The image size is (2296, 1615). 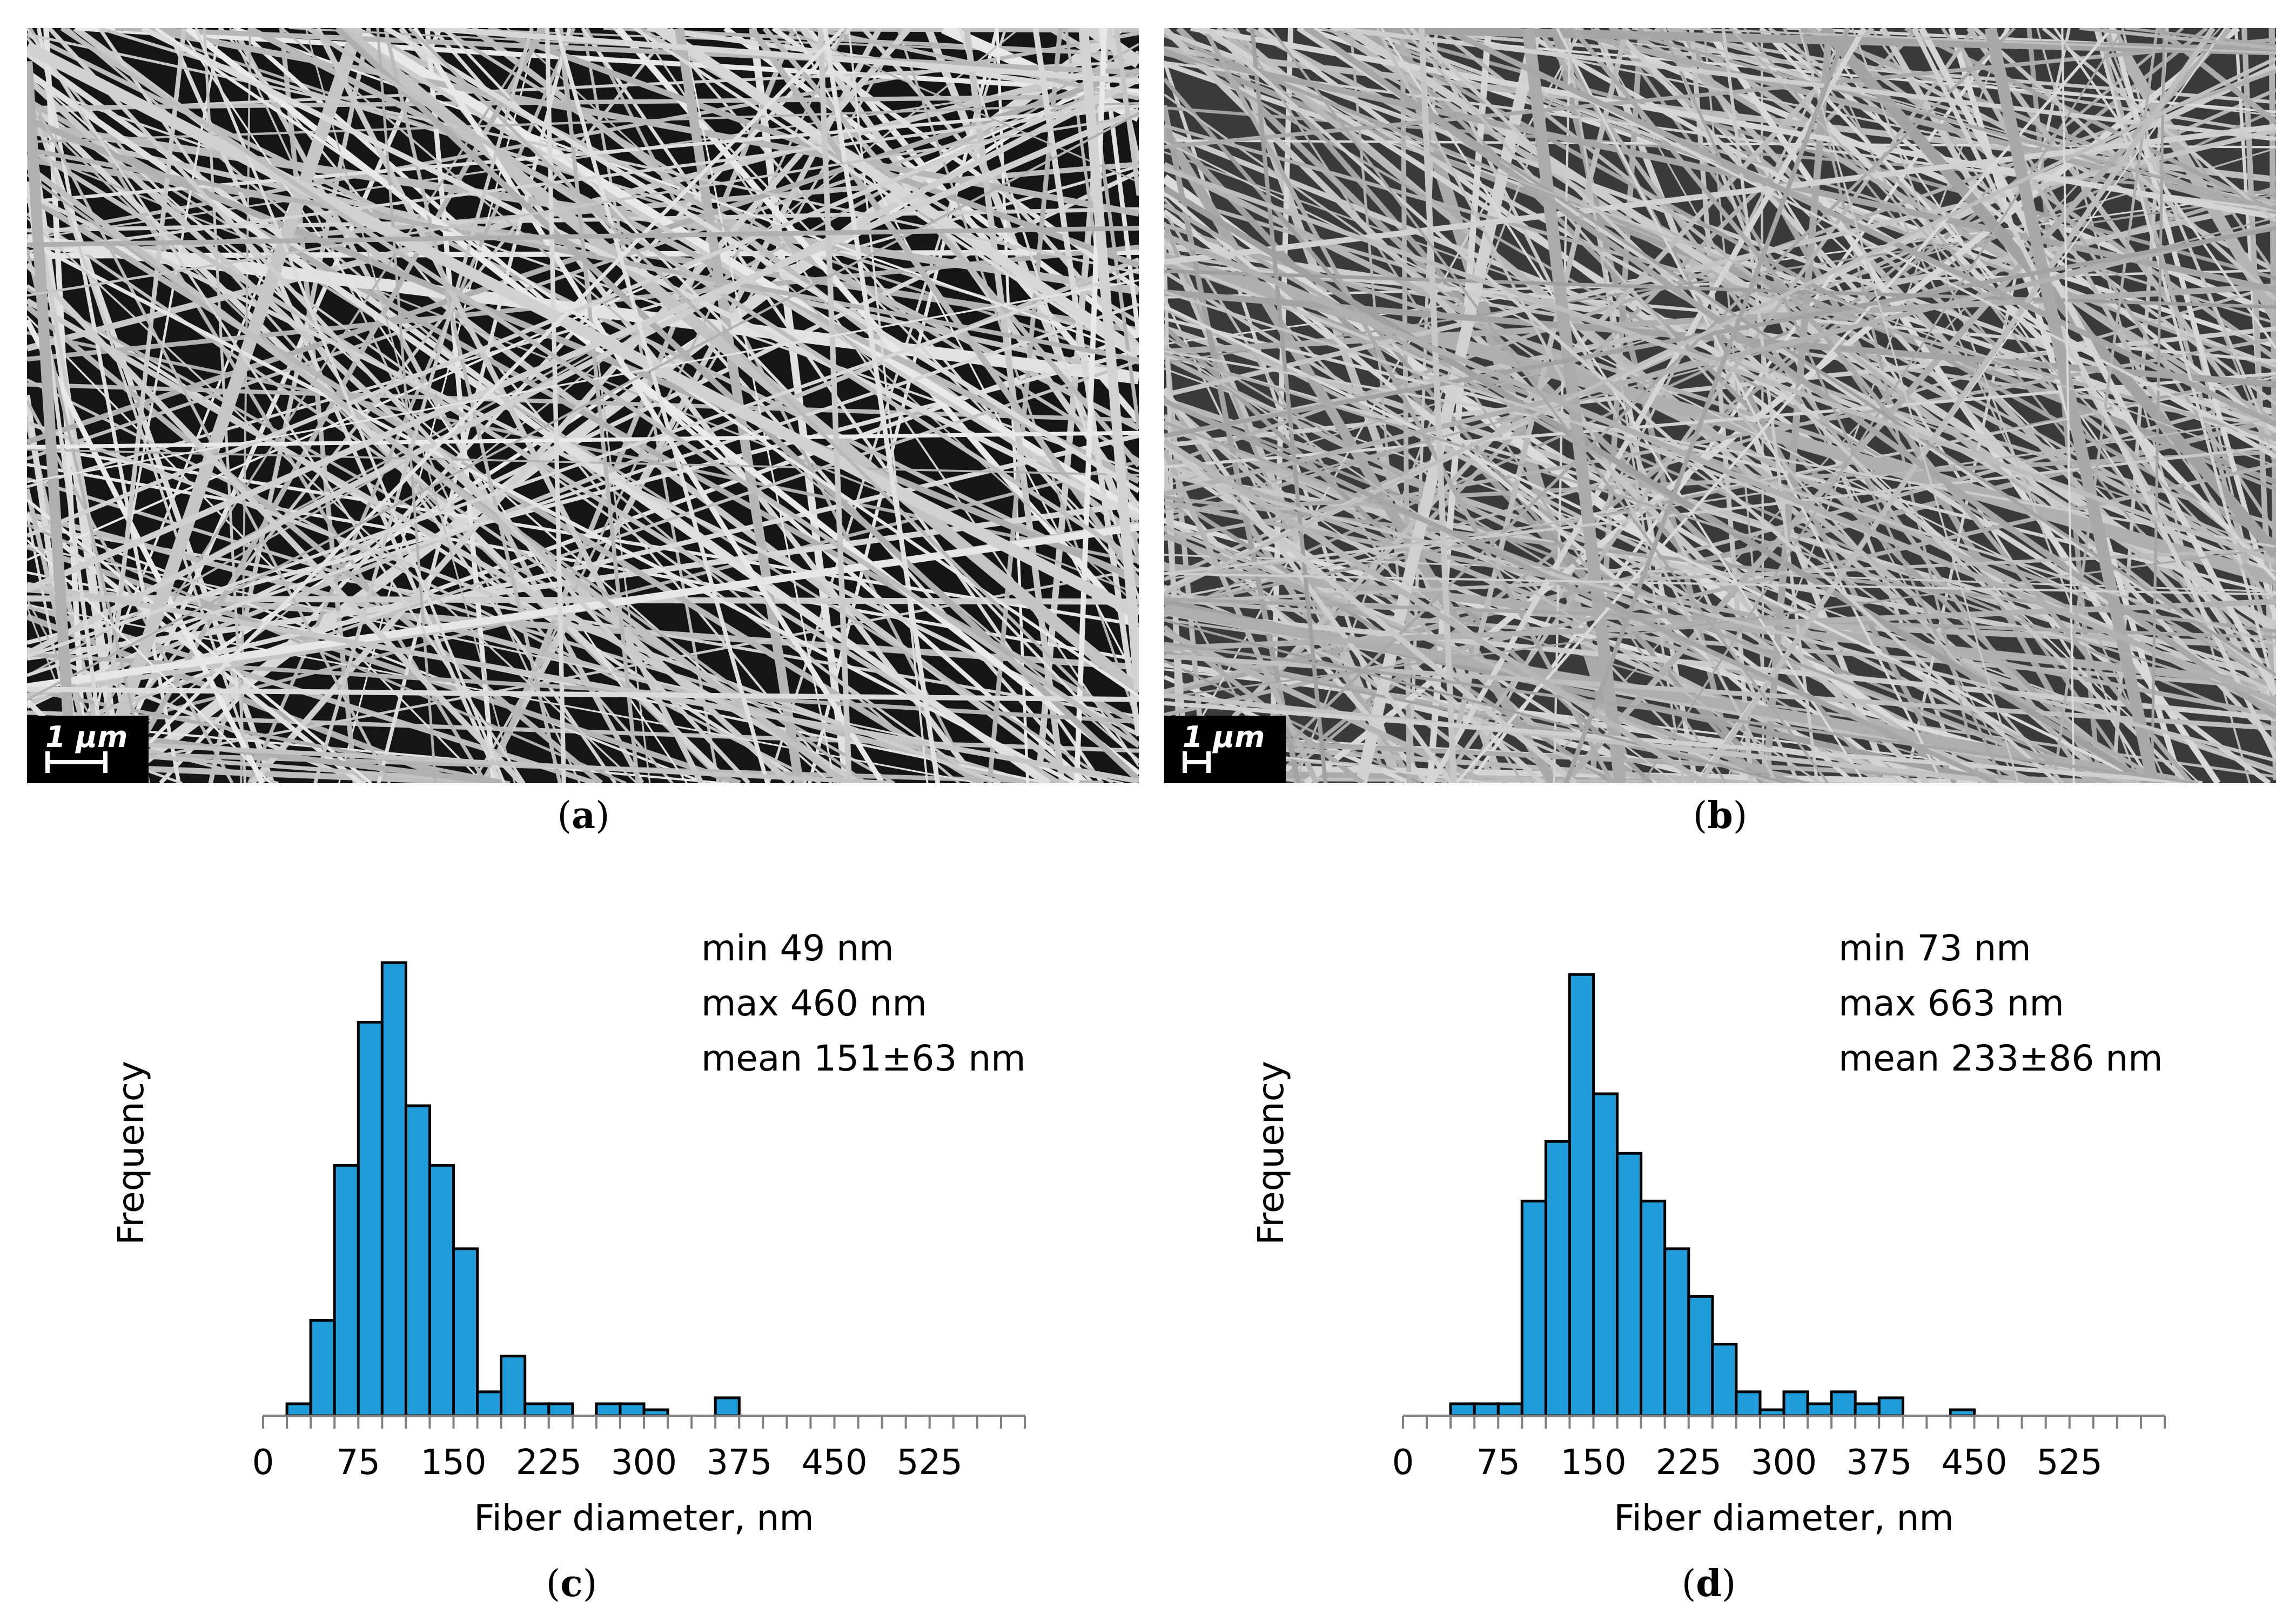 What do you see at coordinates (1197, 762) in the screenshot?
I see `scale-bar-line-b` at bounding box center [1197, 762].